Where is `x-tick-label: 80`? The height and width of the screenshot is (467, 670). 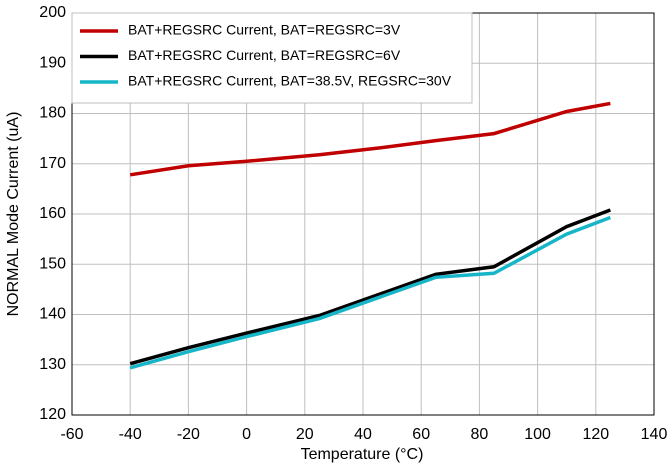 x-tick-label: 80 is located at coordinates (480, 434).